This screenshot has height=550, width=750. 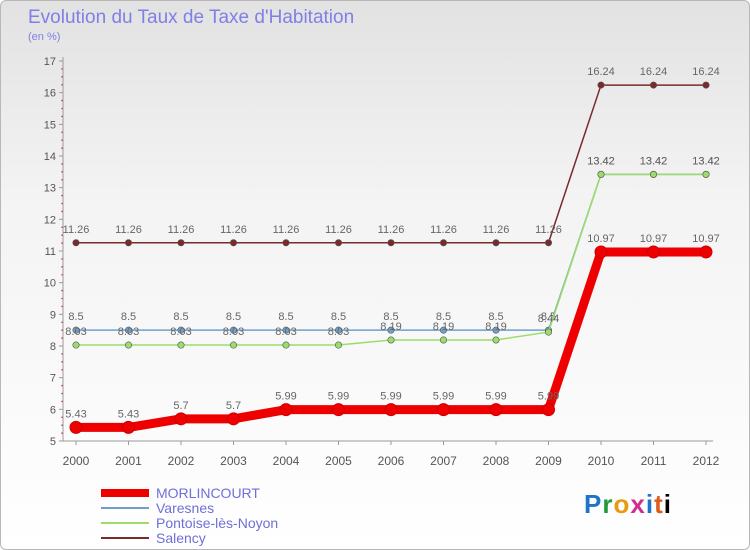 What do you see at coordinates (76, 461) in the screenshot?
I see `x-tick-label: 2000` at bounding box center [76, 461].